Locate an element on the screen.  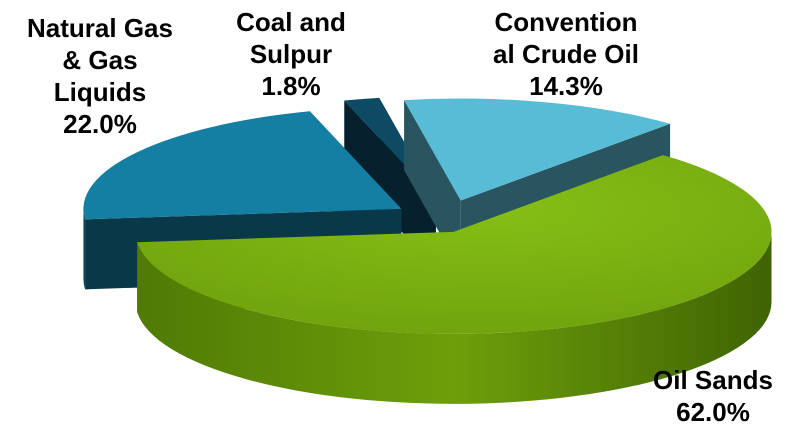
label-conventional-crude-oil: Convention al Crude Oil 14.3% is located at coordinates (566, 54).